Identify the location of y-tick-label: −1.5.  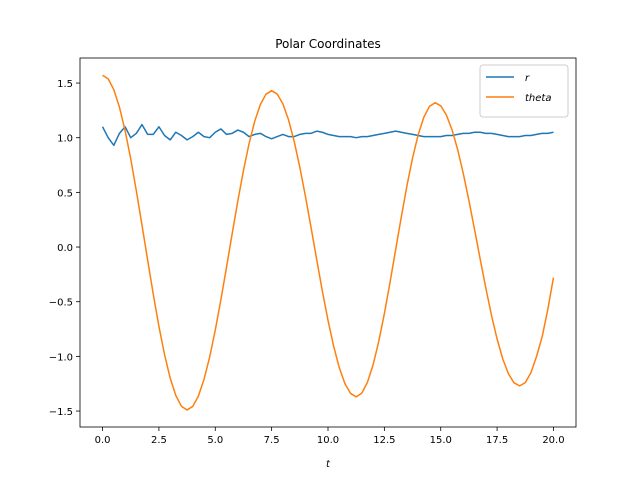
(61, 412).